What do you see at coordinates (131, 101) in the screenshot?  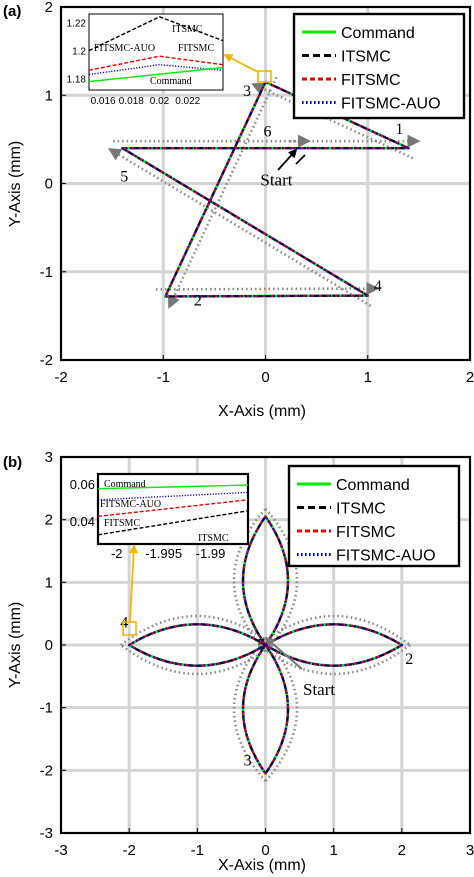 I see `inset-x-tick-label: 0.018` at bounding box center [131, 101].